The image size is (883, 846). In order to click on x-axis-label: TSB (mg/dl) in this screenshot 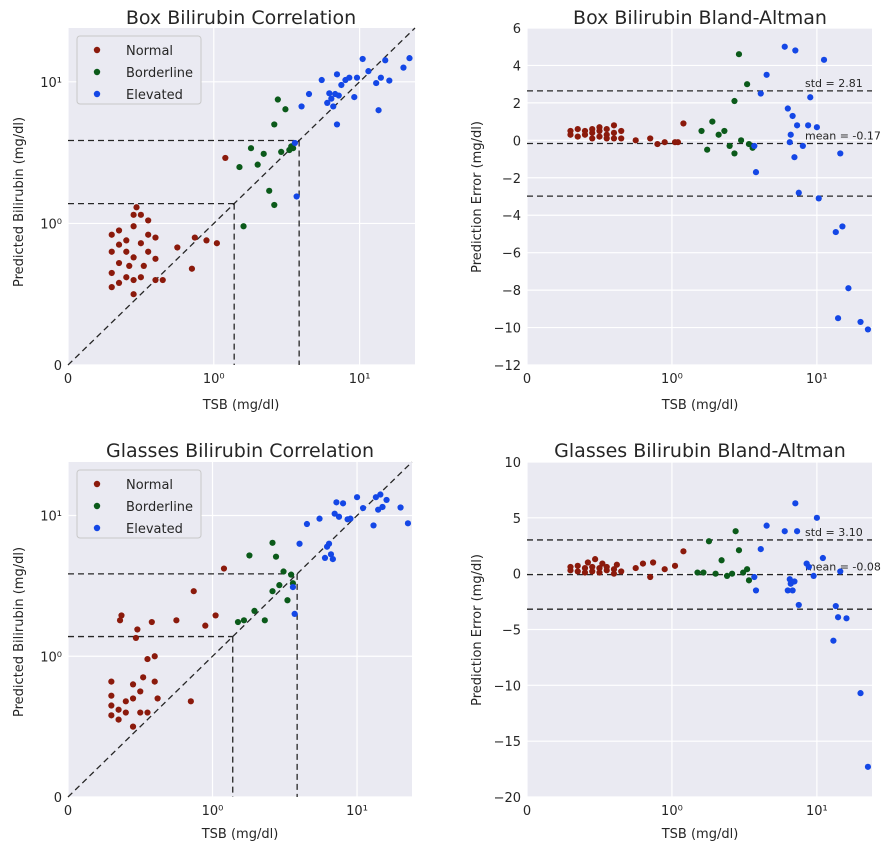, I will do `click(241, 405)`.